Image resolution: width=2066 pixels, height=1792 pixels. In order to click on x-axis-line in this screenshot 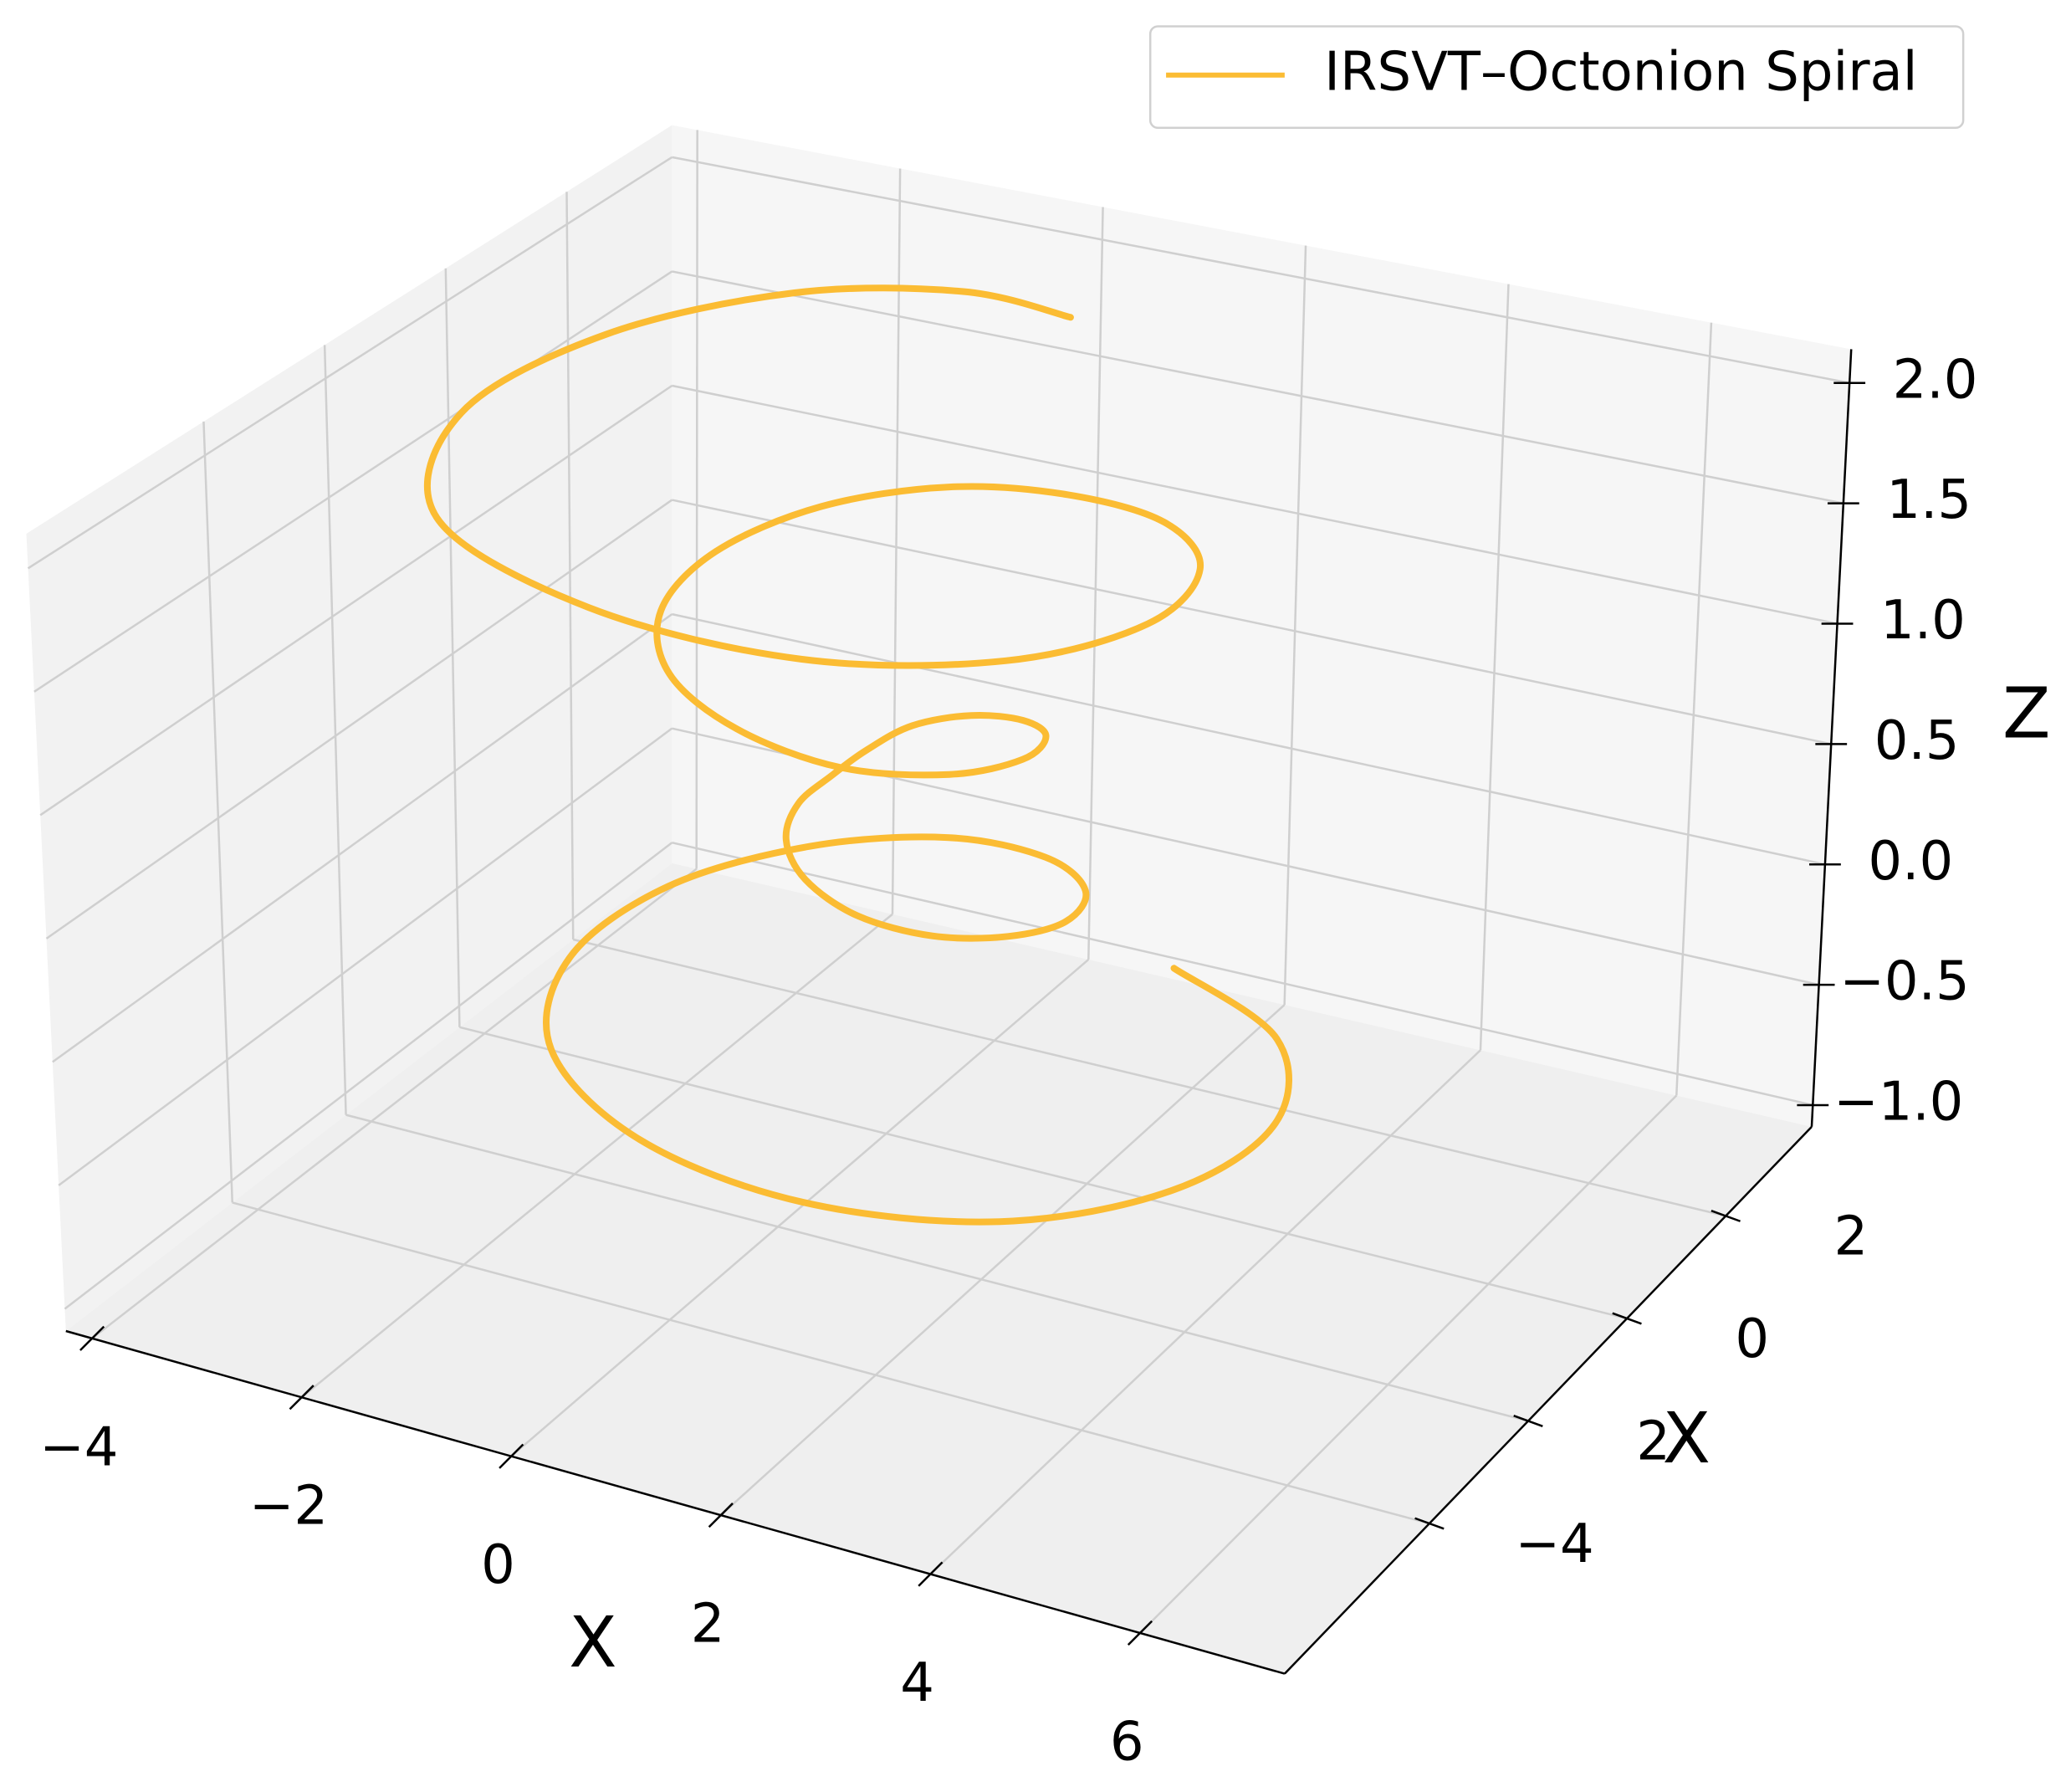, I will do `click(676, 1502)`.